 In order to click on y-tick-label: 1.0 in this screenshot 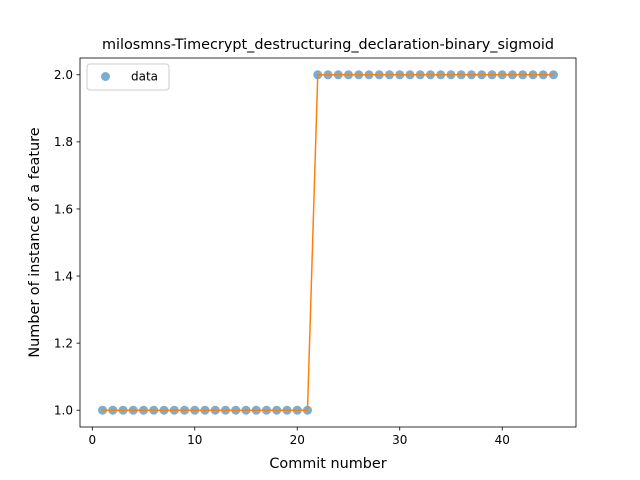, I will do `click(63, 411)`.